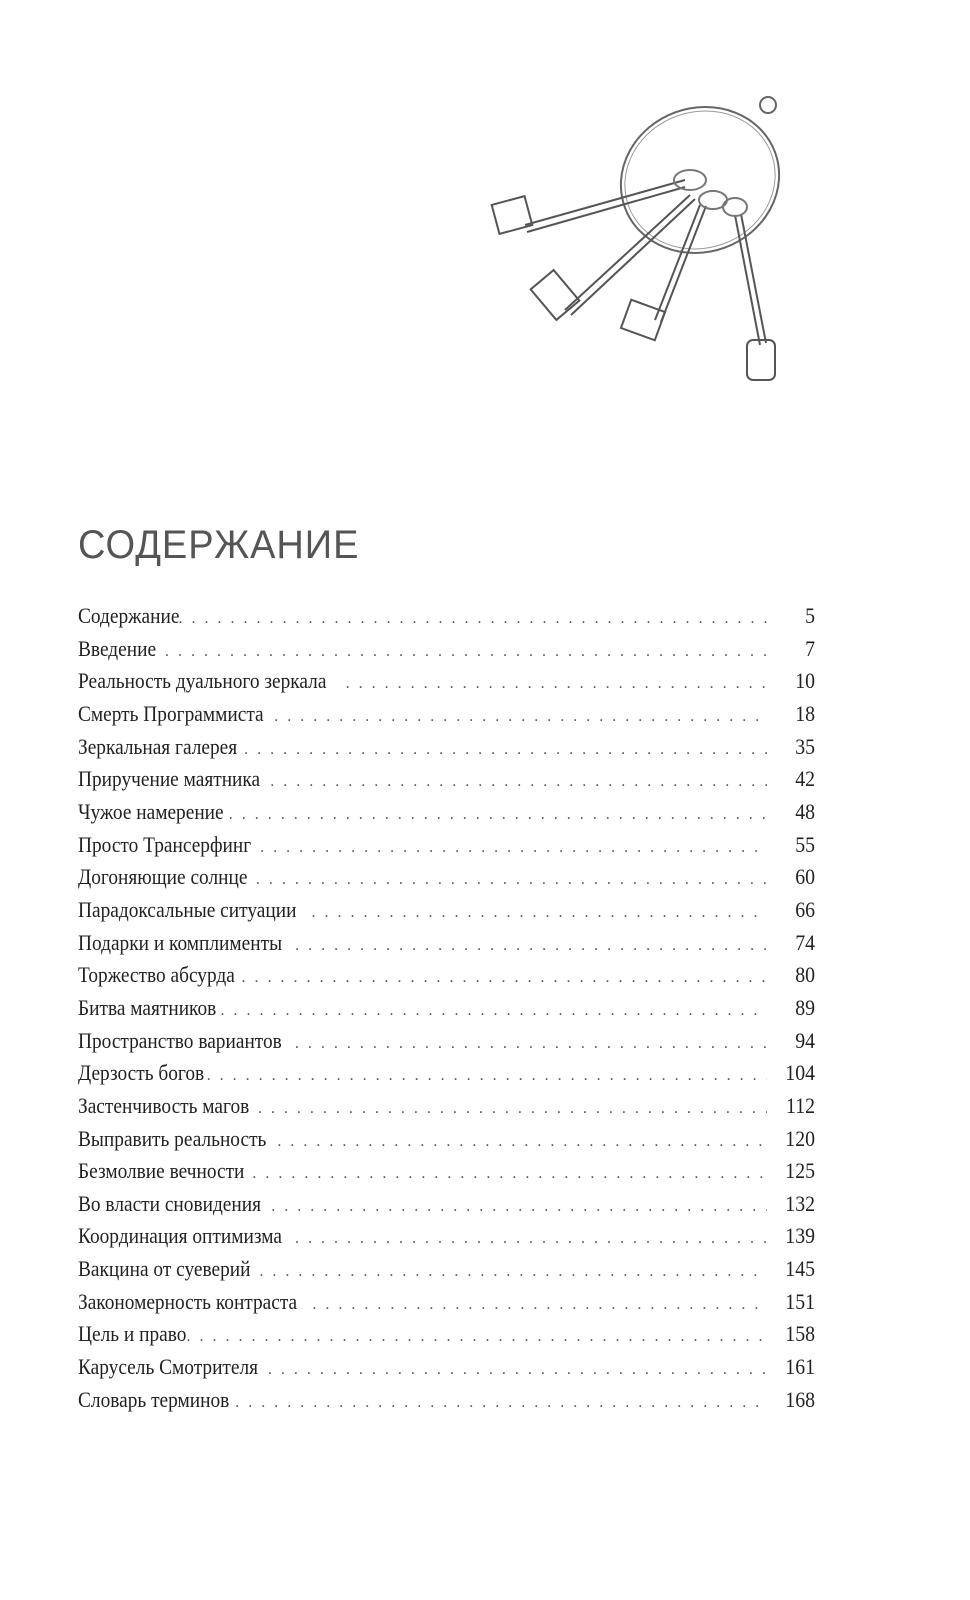 The image size is (970, 1600). What do you see at coordinates (800, 1301) in the screenshot?
I see `toc-entry-page: 151` at bounding box center [800, 1301].